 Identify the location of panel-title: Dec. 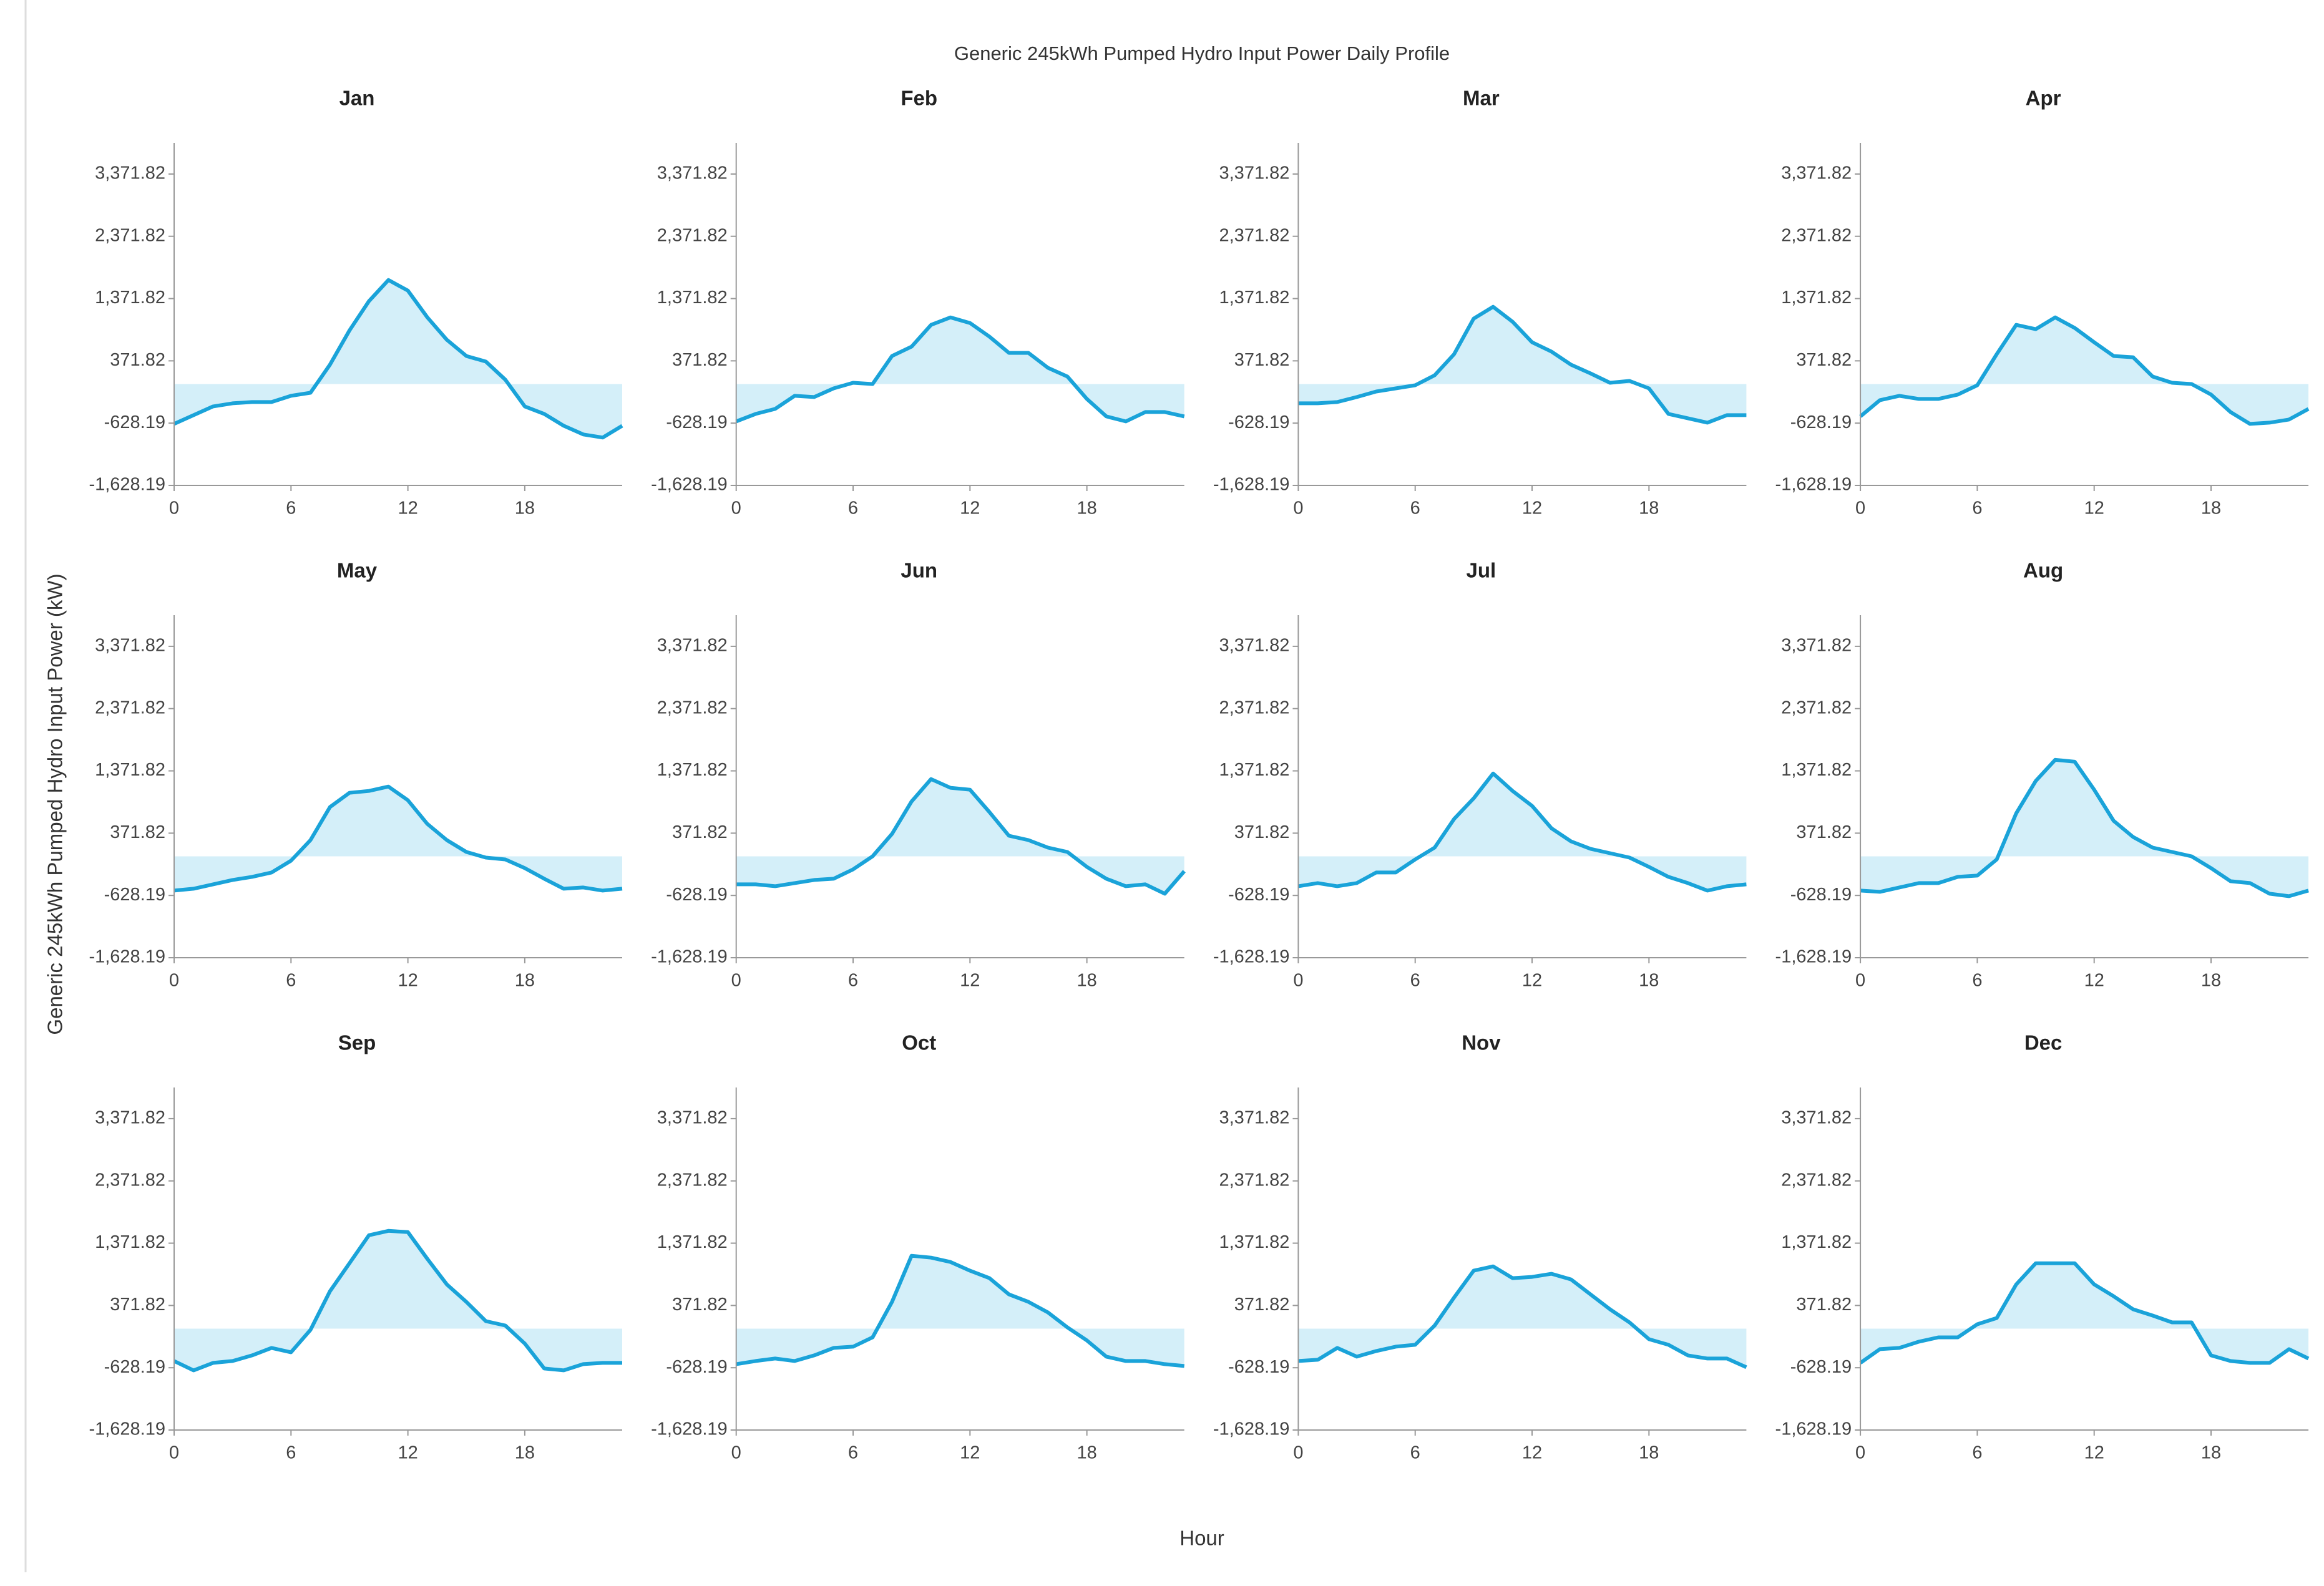
(2043, 1042).